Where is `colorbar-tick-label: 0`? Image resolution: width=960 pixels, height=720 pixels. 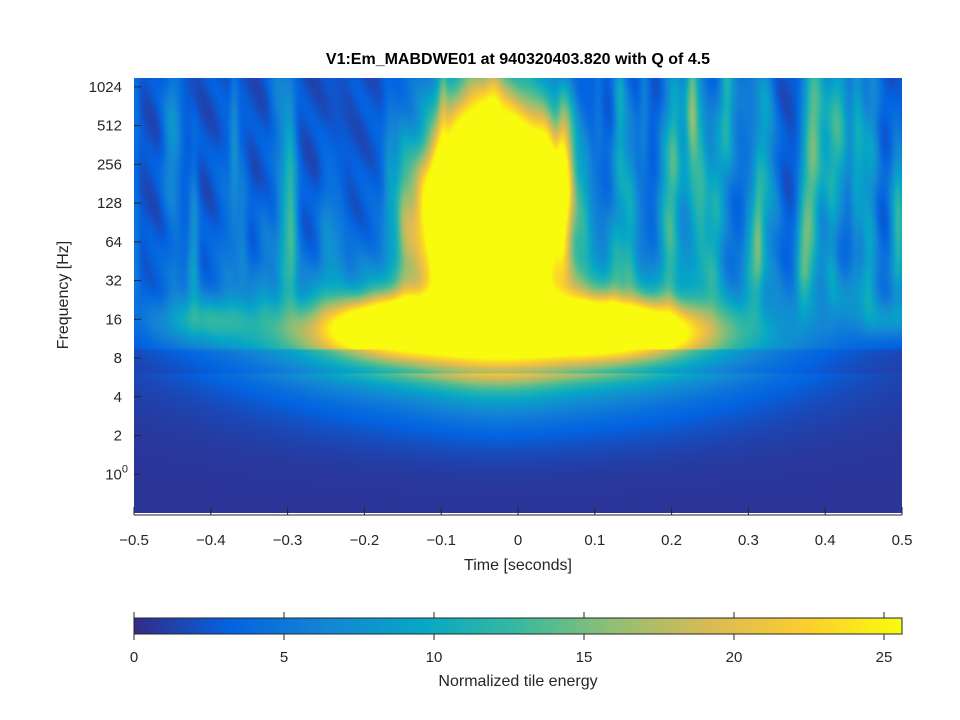
colorbar-tick-label: 0 is located at coordinates (134, 657).